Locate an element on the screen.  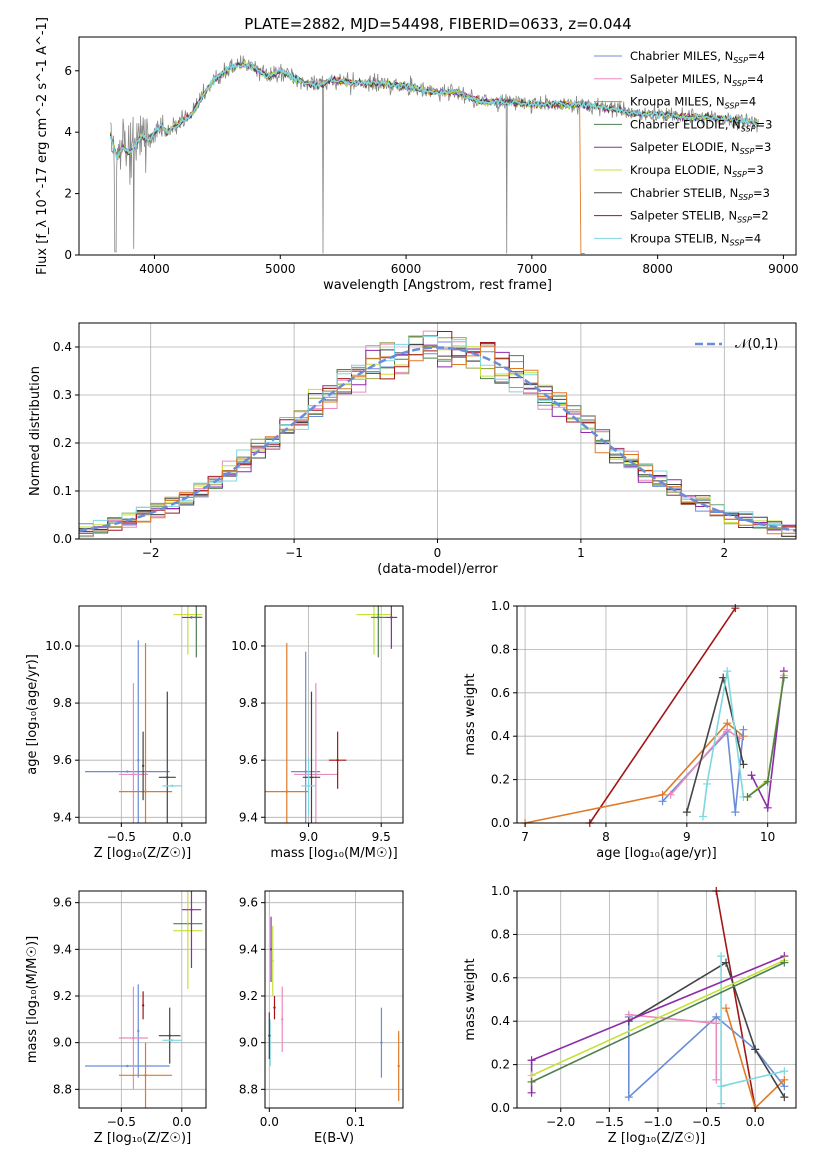
x-tick-label: −2 is located at coordinates (151, 553).